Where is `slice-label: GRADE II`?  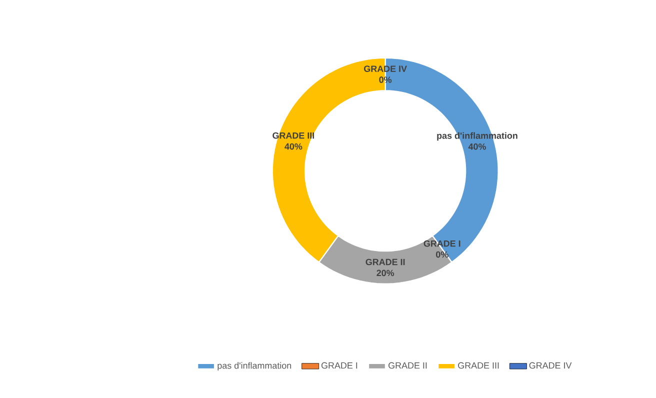 slice-label: GRADE II is located at coordinates (385, 262).